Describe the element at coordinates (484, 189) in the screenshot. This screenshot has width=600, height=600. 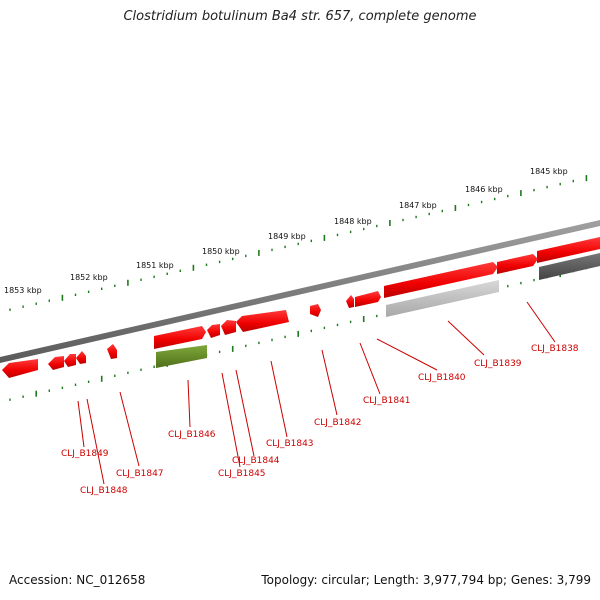
I see `scale-label: 1846 kbp` at that location.